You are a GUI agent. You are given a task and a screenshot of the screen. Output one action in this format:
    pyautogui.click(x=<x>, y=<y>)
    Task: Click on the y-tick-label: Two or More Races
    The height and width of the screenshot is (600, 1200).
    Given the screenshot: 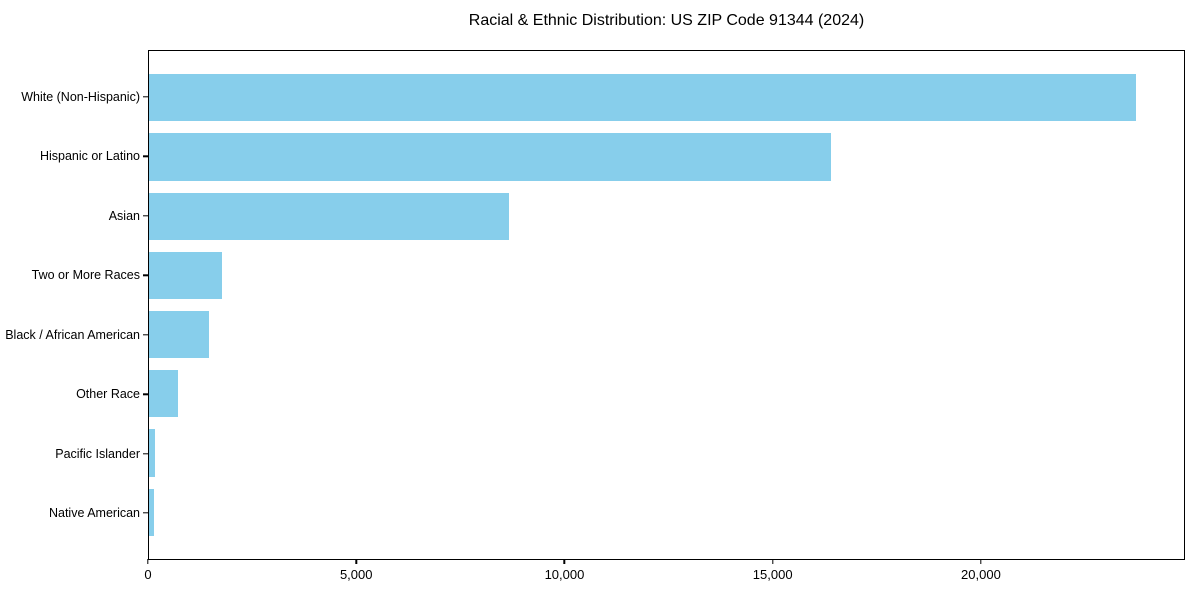 What is the action you would take?
    pyautogui.click(x=85, y=275)
    